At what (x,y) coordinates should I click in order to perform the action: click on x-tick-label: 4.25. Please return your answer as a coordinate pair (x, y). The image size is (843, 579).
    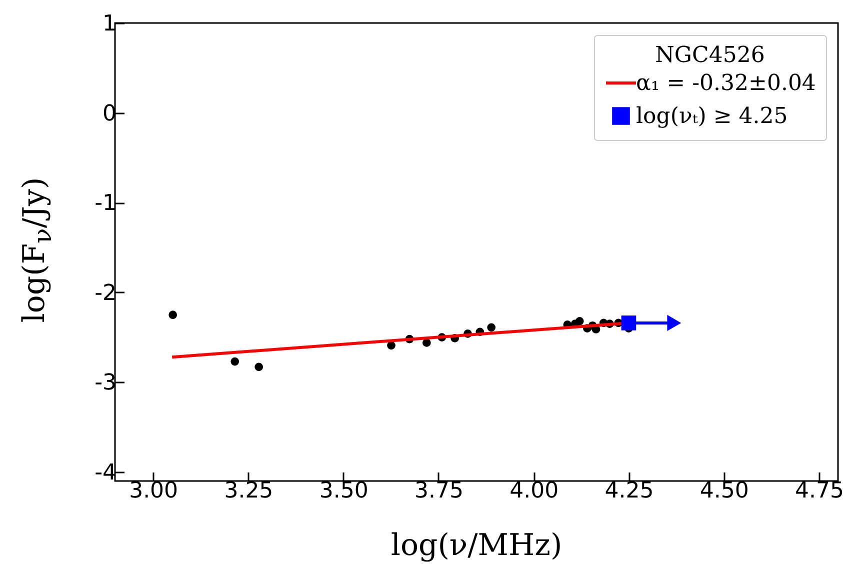
    Looking at the image, I should click on (629, 491).